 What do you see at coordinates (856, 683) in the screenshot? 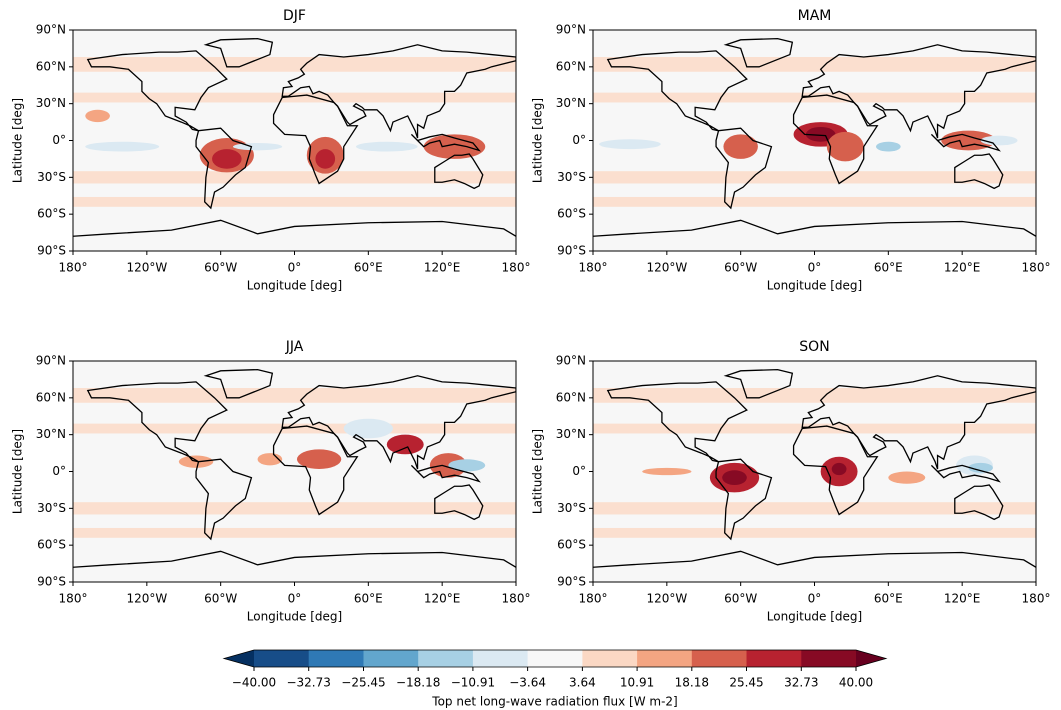
I see `colorbar-tick-label: 40.00` at bounding box center [856, 683].